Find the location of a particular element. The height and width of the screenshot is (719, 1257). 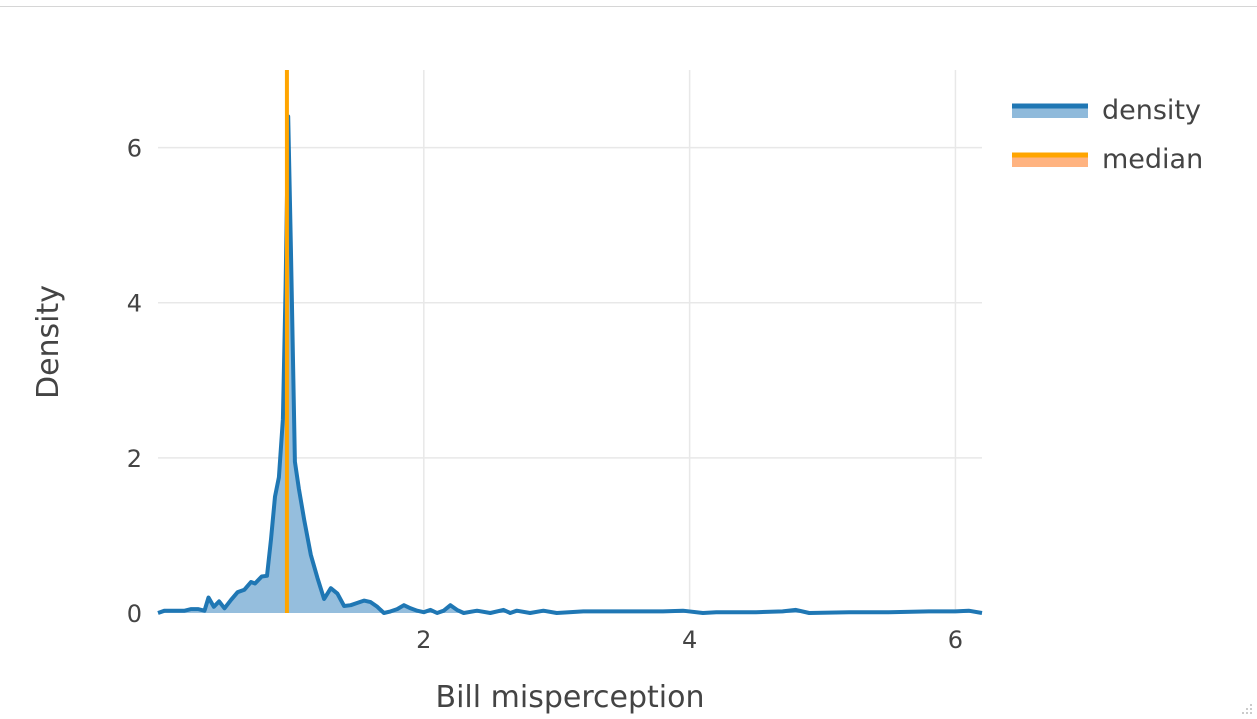

resize-grip-icon is located at coordinates (1246, 708).